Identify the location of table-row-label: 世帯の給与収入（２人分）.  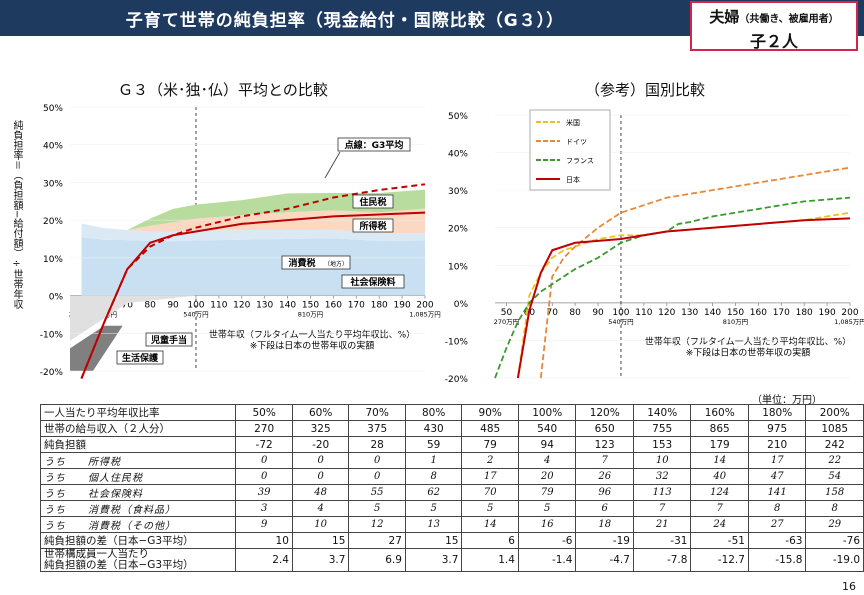
(138, 428).